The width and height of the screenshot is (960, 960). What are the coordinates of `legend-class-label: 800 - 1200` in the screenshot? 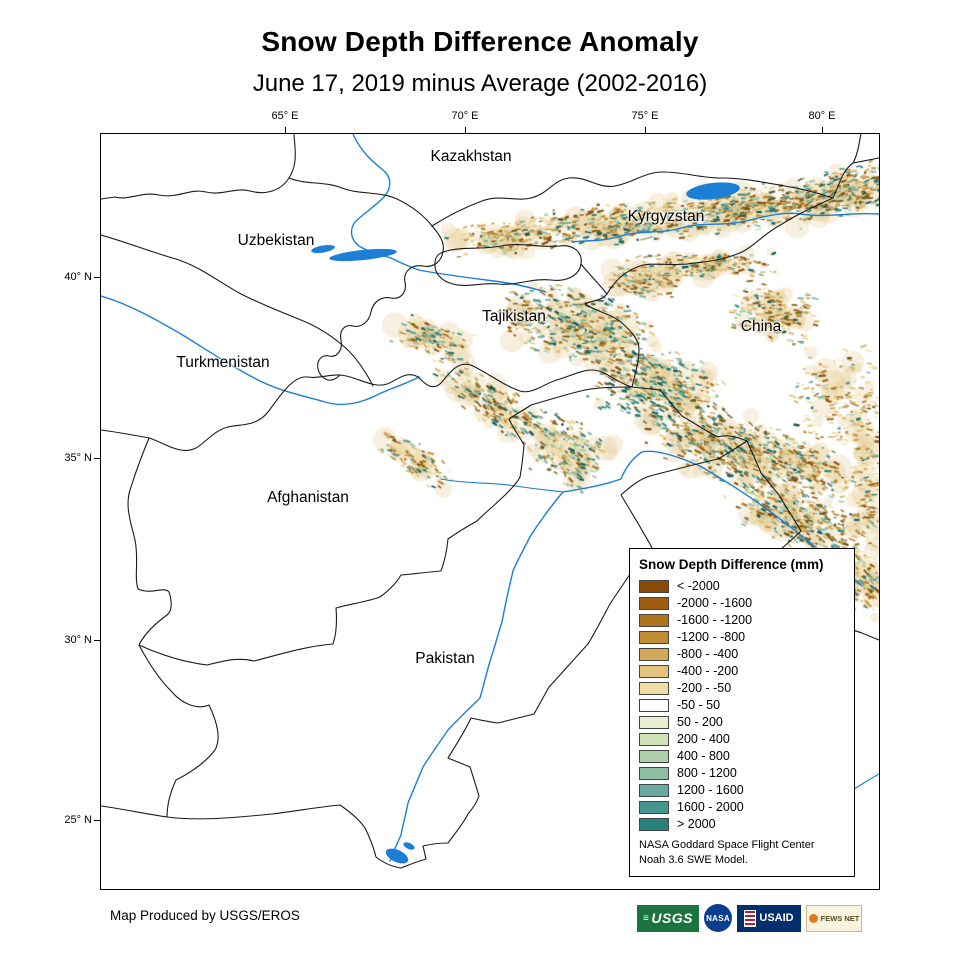 It's located at (707, 773).